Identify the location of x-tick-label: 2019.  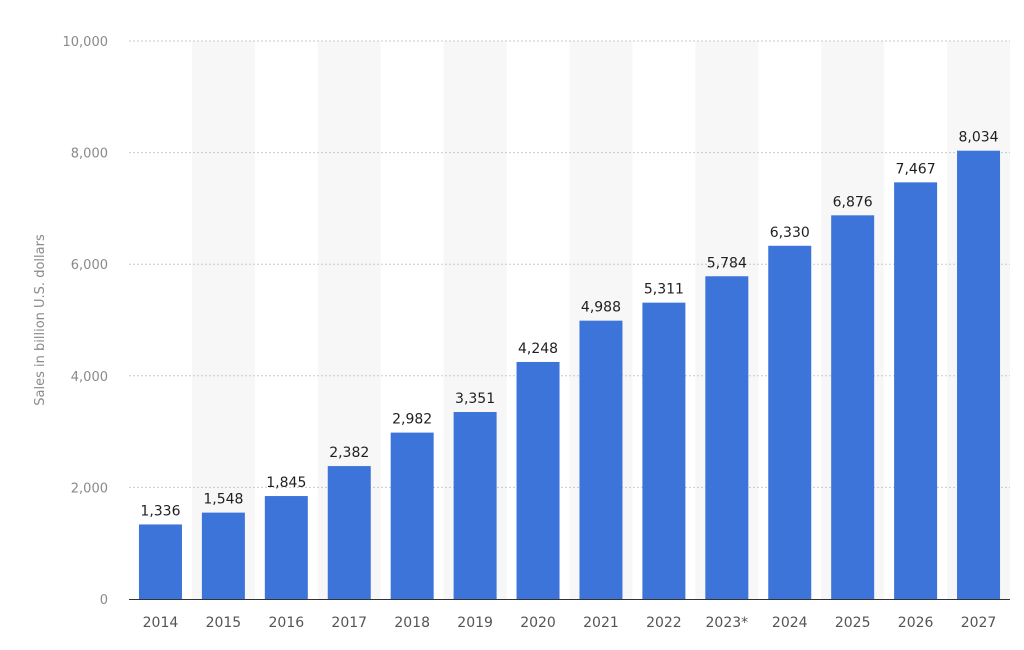
(475, 623).